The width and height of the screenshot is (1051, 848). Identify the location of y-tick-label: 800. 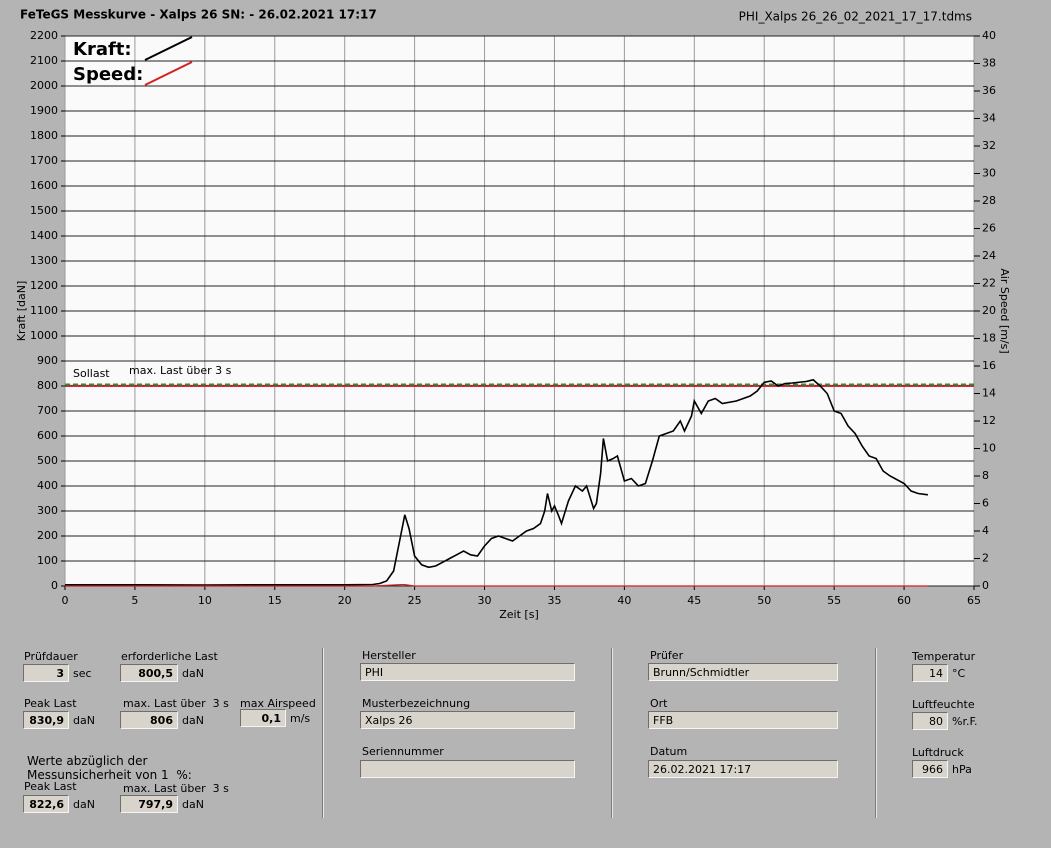
(47, 385).